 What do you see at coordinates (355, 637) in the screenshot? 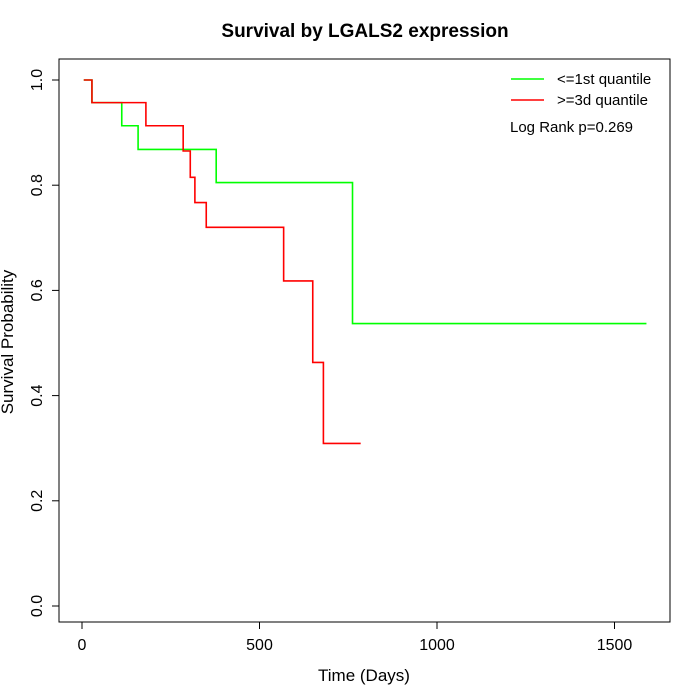
I see `x-axis: 0 500 1000 1500` at bounding box center [355, 637].